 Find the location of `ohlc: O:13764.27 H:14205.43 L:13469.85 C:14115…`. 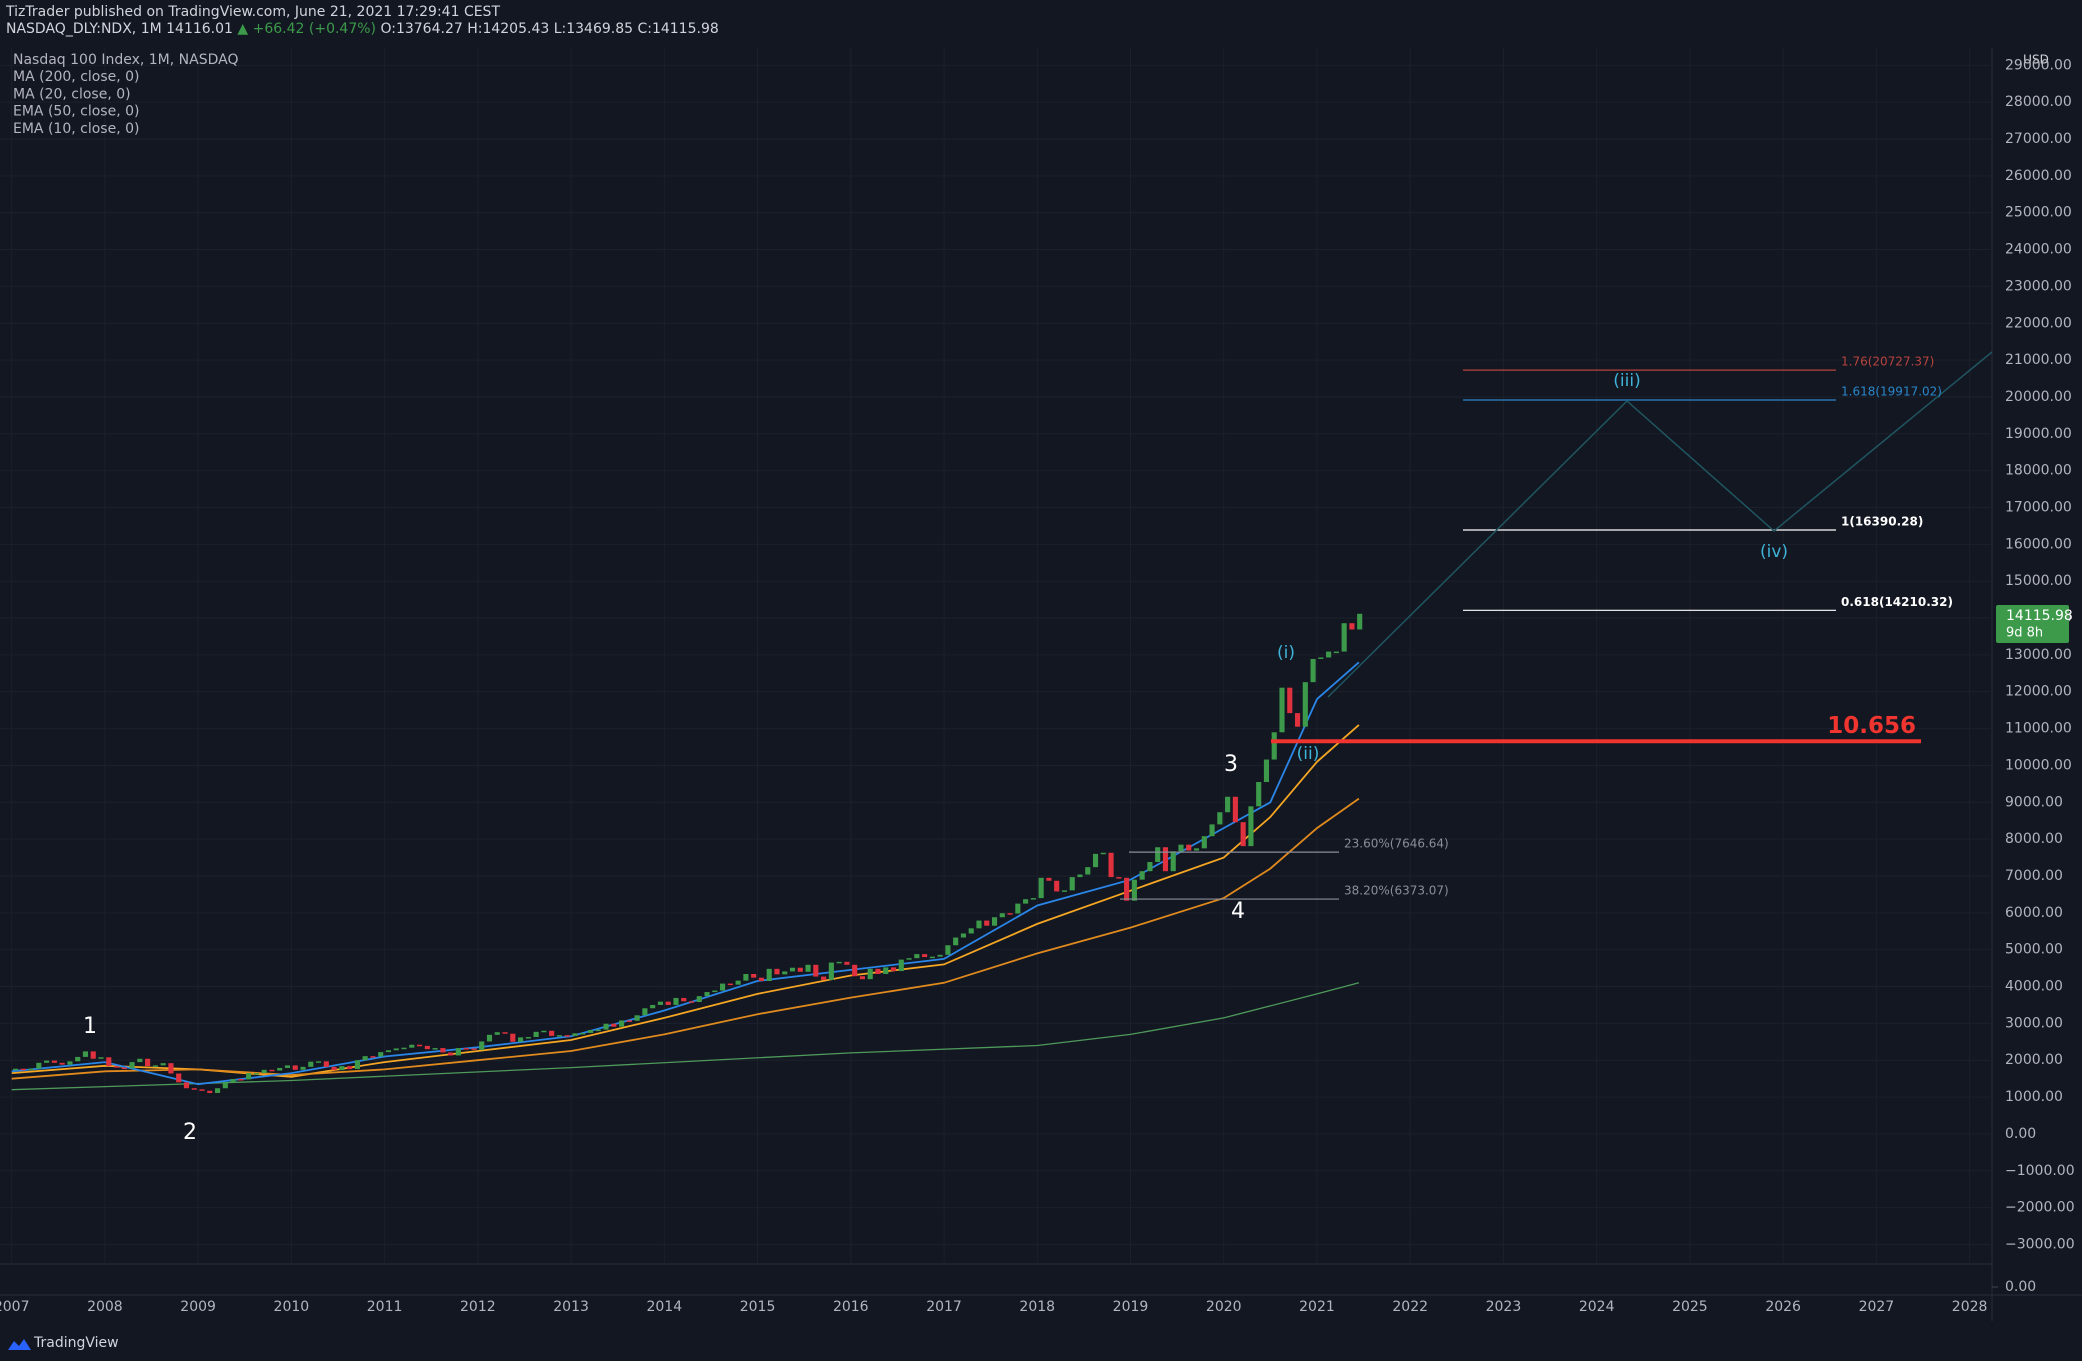

ohlc: O:13764.27 H:14205.43 L:13469.85 C:14115… is located at coordinates (549, 29).